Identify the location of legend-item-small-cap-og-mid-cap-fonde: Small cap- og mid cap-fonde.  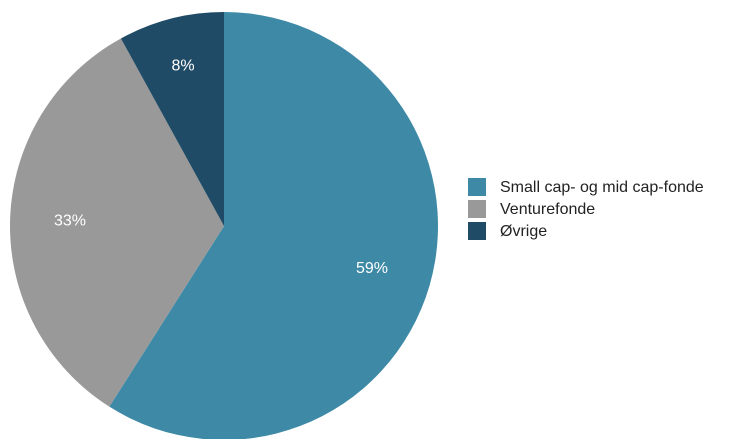
(586, 187).